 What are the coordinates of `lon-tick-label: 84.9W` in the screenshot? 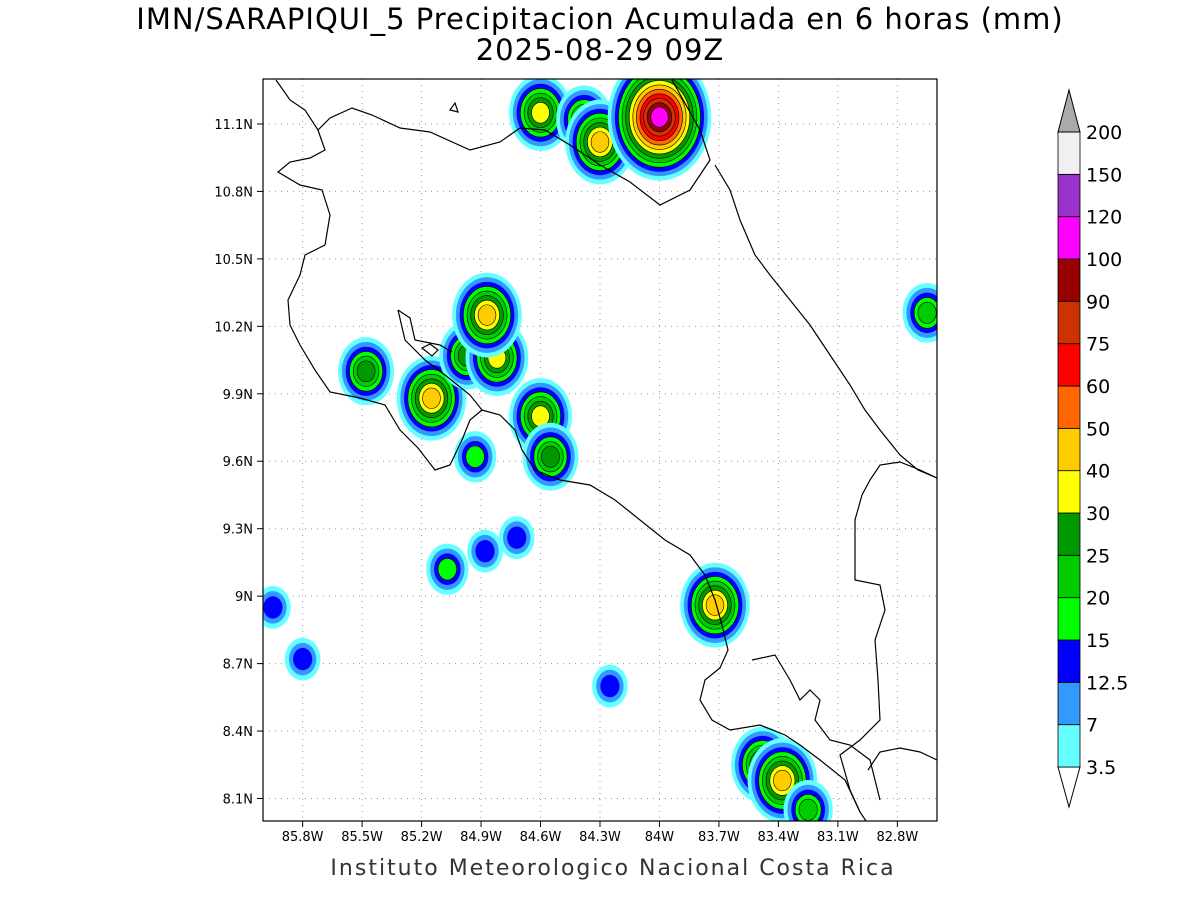 It's located at (481, 837).